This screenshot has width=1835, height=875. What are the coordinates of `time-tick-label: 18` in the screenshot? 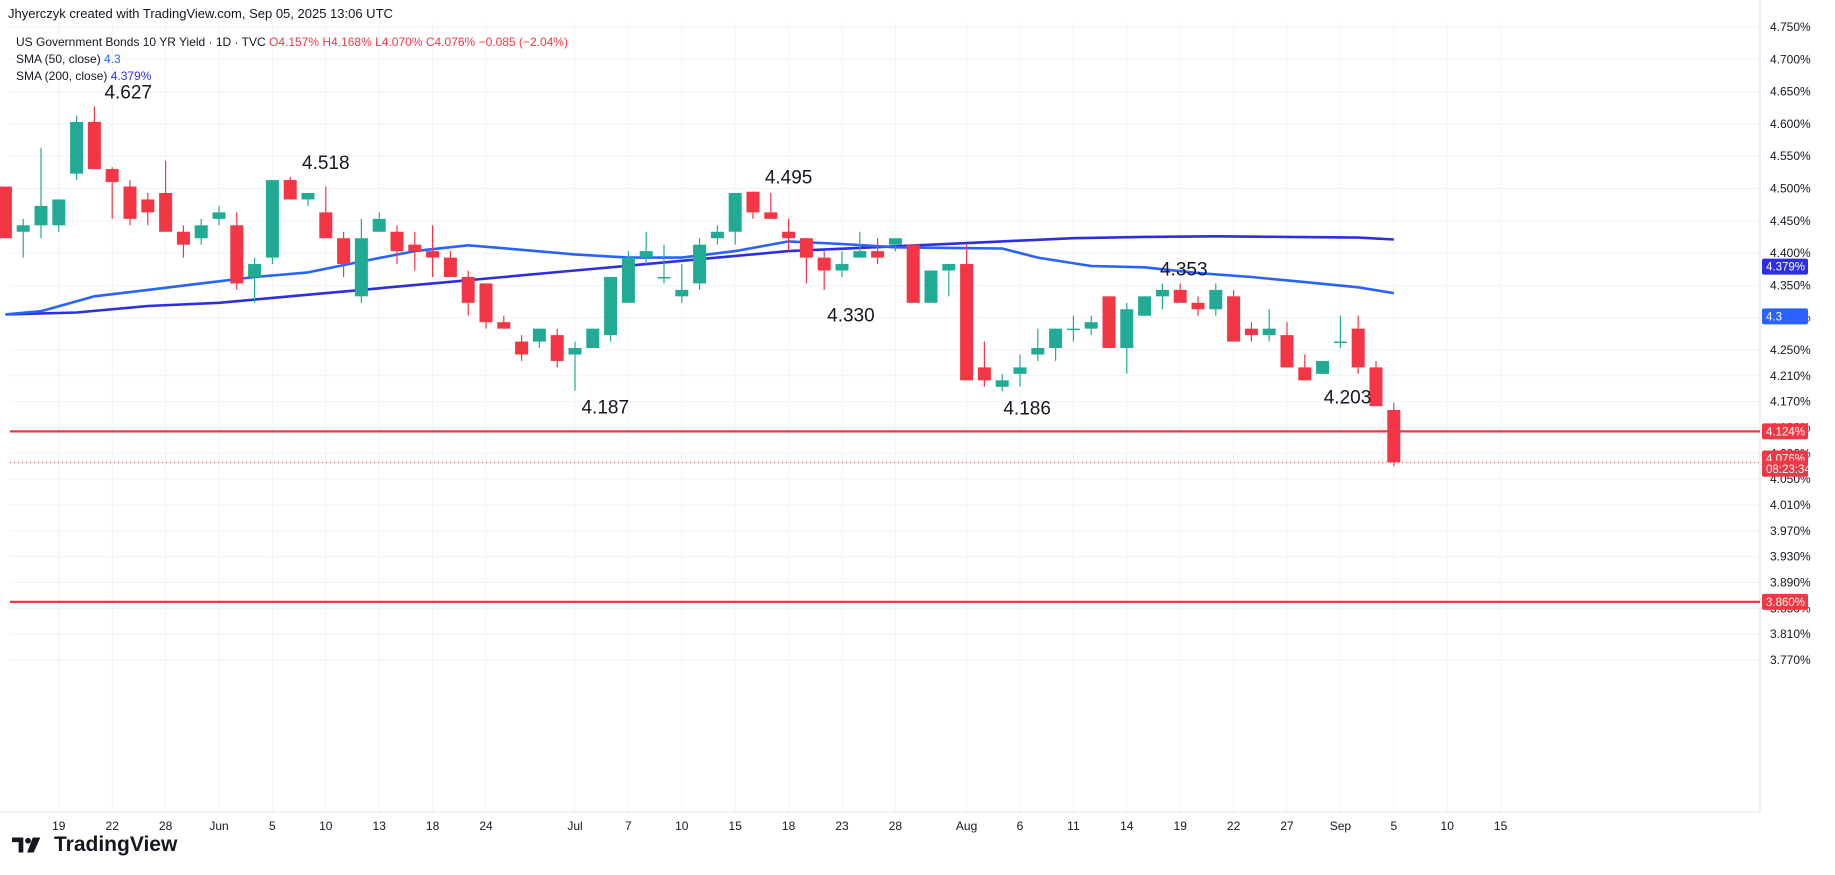 It's located at (433, 826).